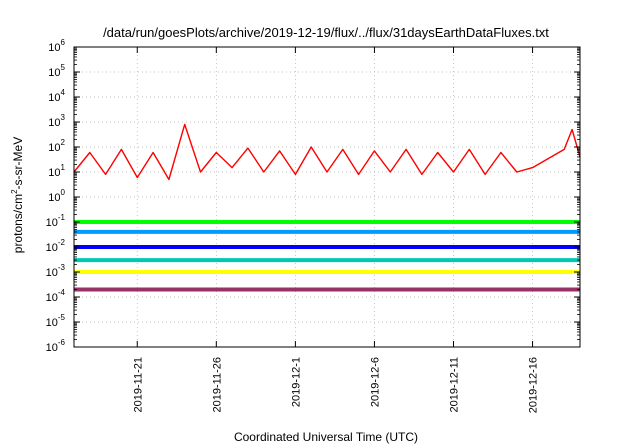 Image resolution: width=640 pixels, height=448 pixels. Describe the element at coordinates (63, 67) in the screenshot. I see `y-tick-label-exp: 5` at that location.